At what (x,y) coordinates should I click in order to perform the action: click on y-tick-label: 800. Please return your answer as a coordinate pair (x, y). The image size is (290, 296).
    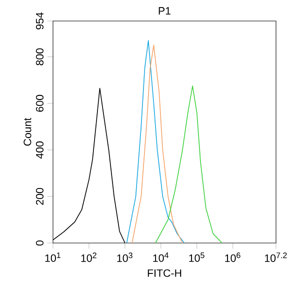
    Looking at the image, I should click on (40, 57).